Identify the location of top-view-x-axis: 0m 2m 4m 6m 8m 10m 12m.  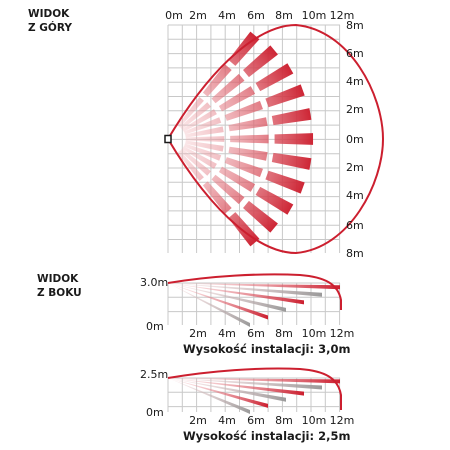
(259, 15).